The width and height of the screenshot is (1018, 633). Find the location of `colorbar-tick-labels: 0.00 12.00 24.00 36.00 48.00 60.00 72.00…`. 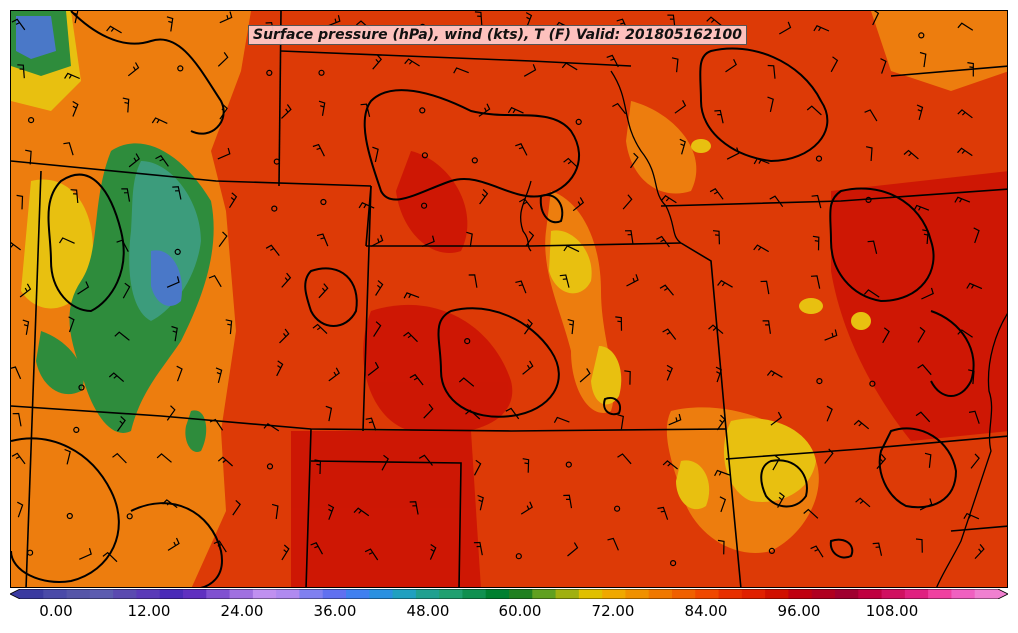

colorbar-tick-labels: 0.00 12.00 24.00 36.00 48.00 60.00 72.00… is located at coordinates (509, 614).